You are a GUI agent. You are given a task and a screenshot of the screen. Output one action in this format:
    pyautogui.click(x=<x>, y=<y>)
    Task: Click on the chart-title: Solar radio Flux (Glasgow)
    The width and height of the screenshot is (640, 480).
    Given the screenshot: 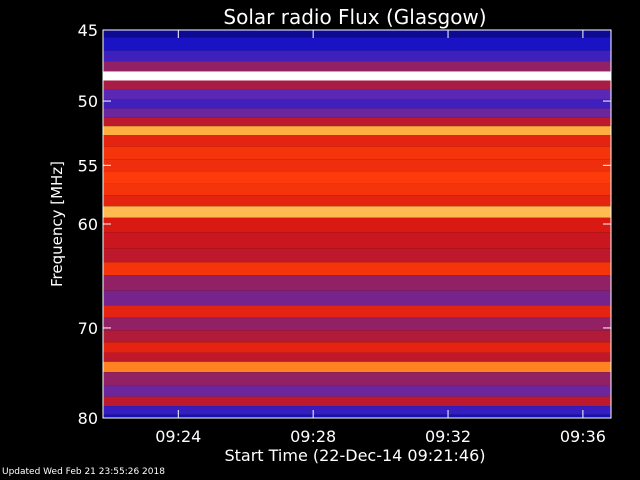 What is the action you would take?
    pyautogui.click(x=354, y=17)
    